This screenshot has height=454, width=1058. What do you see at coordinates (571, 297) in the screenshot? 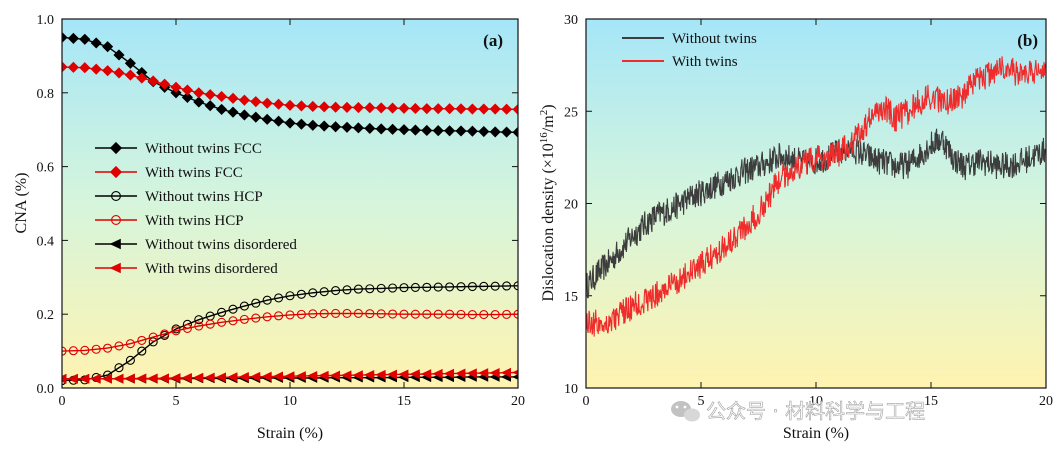
I see `y-tick-label: 15` at bounding box center [571, 297].